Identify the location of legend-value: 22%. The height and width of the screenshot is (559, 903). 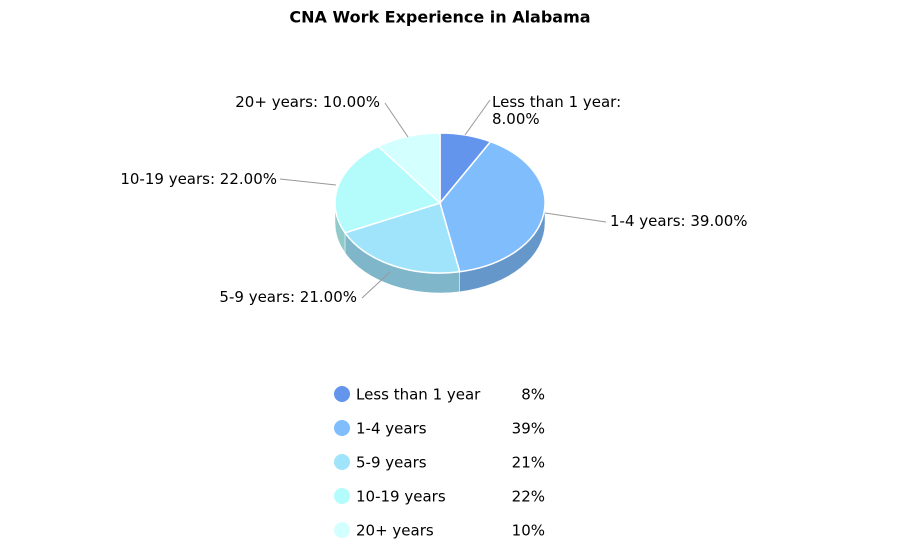
(528, 497).